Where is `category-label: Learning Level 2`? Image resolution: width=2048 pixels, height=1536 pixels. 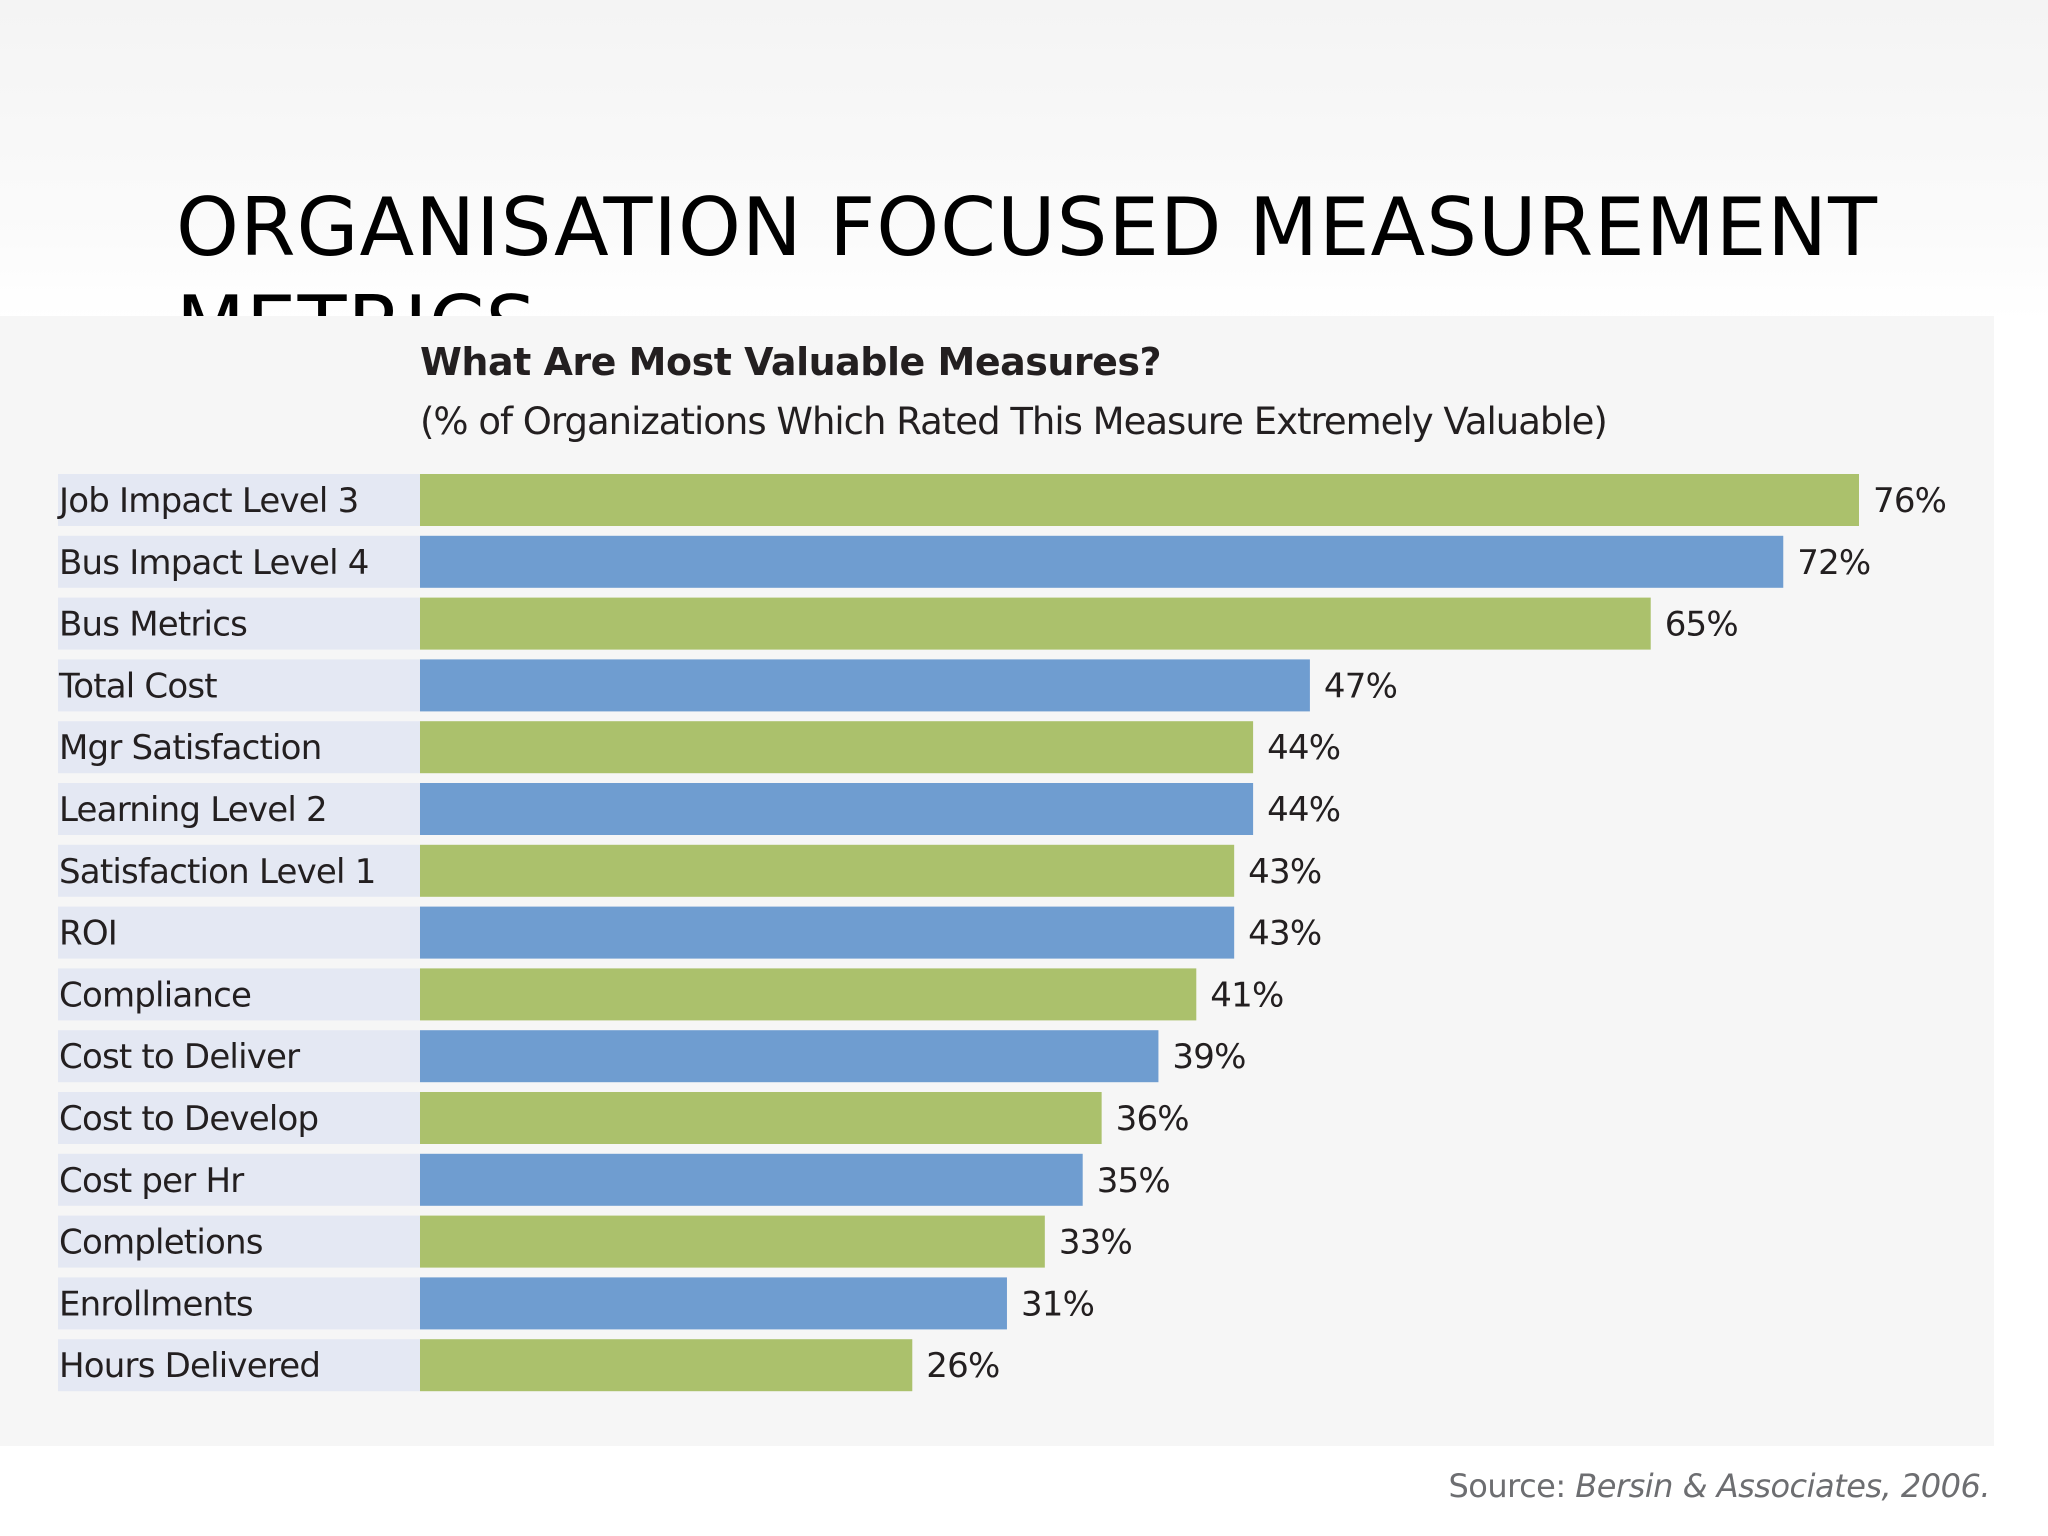
category-label: Learning Level 2 is located at coordinates (193, 810).